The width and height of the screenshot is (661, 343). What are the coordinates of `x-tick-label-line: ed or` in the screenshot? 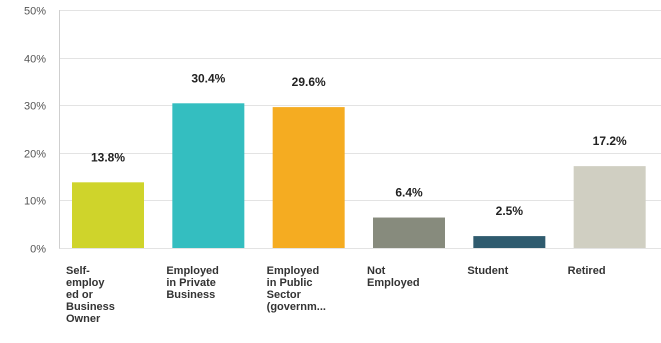 It's located at (79, 295).